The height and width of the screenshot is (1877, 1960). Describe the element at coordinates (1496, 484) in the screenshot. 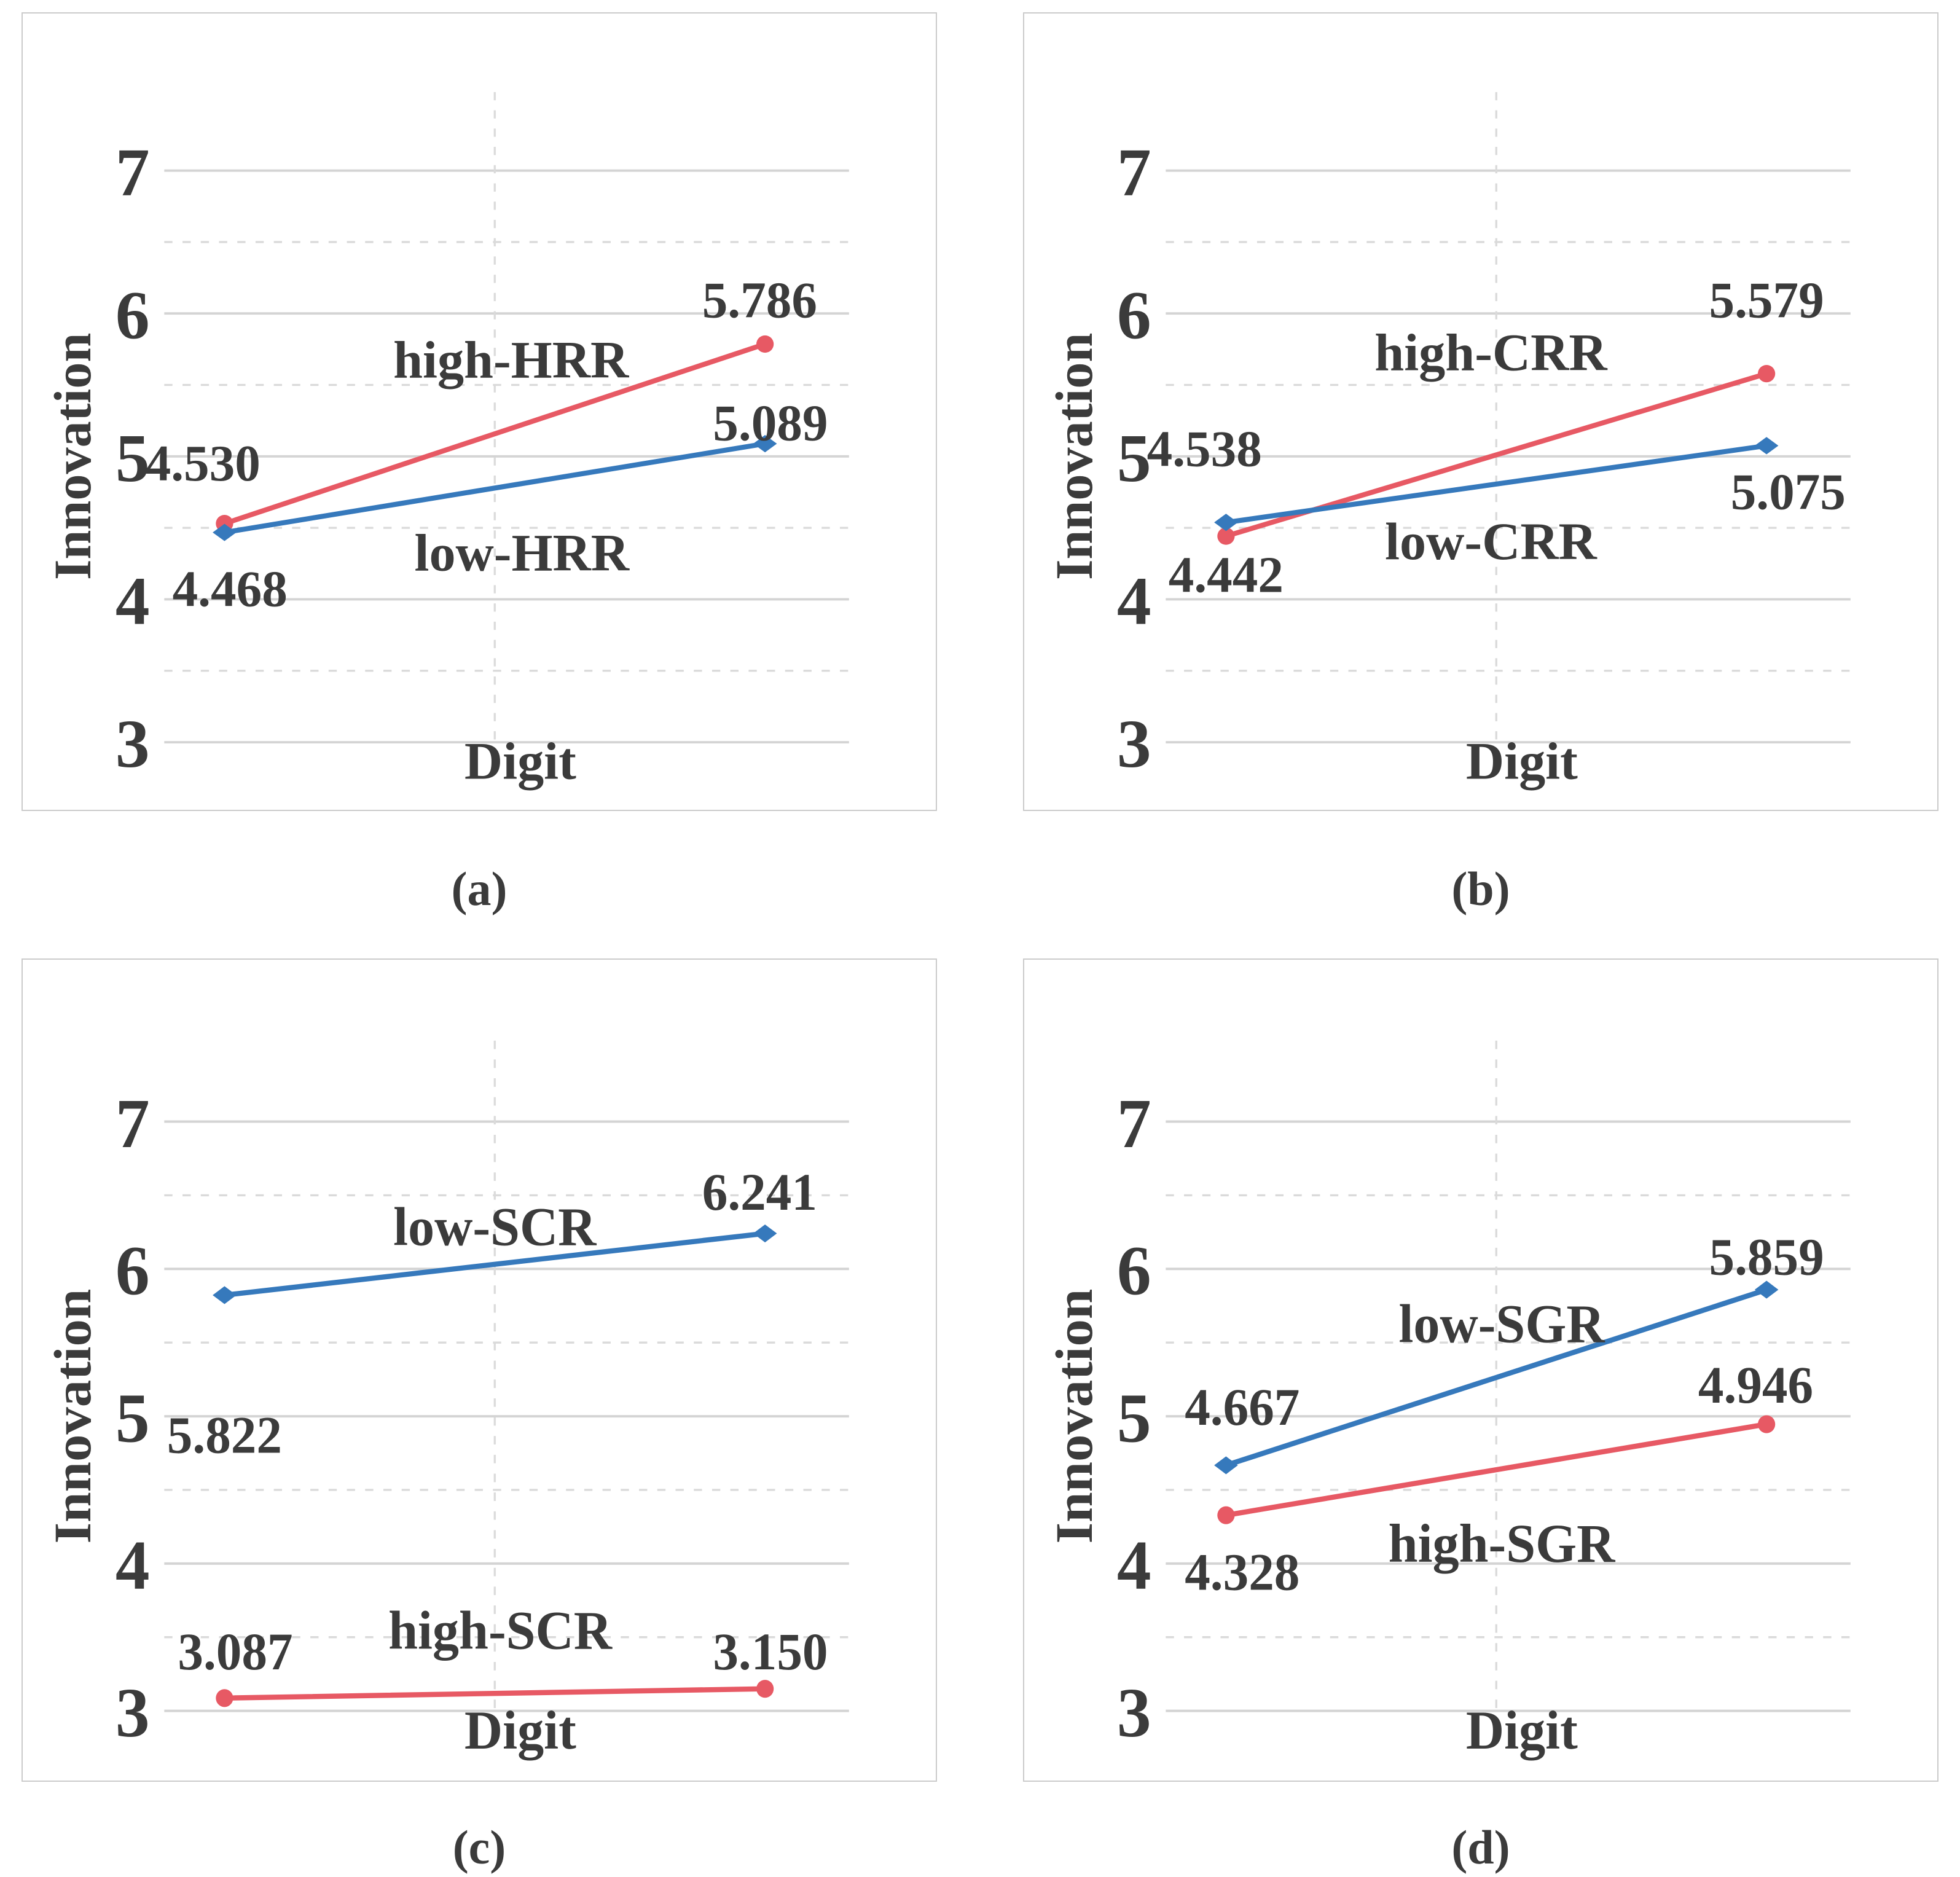

I see `low-CRR-line` at that location.